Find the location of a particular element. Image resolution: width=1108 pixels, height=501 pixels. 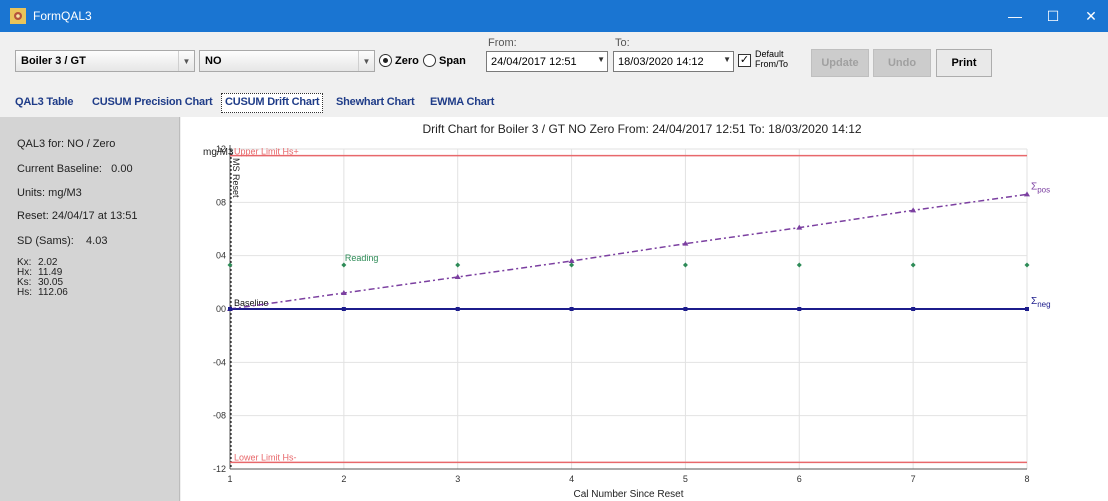

x-tick-label: 5 is located at coordinates (685, 479).